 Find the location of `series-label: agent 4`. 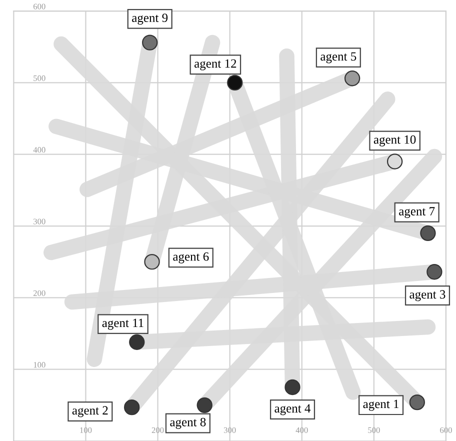

series-label: agent 4 is located at coordinates (292, 410).